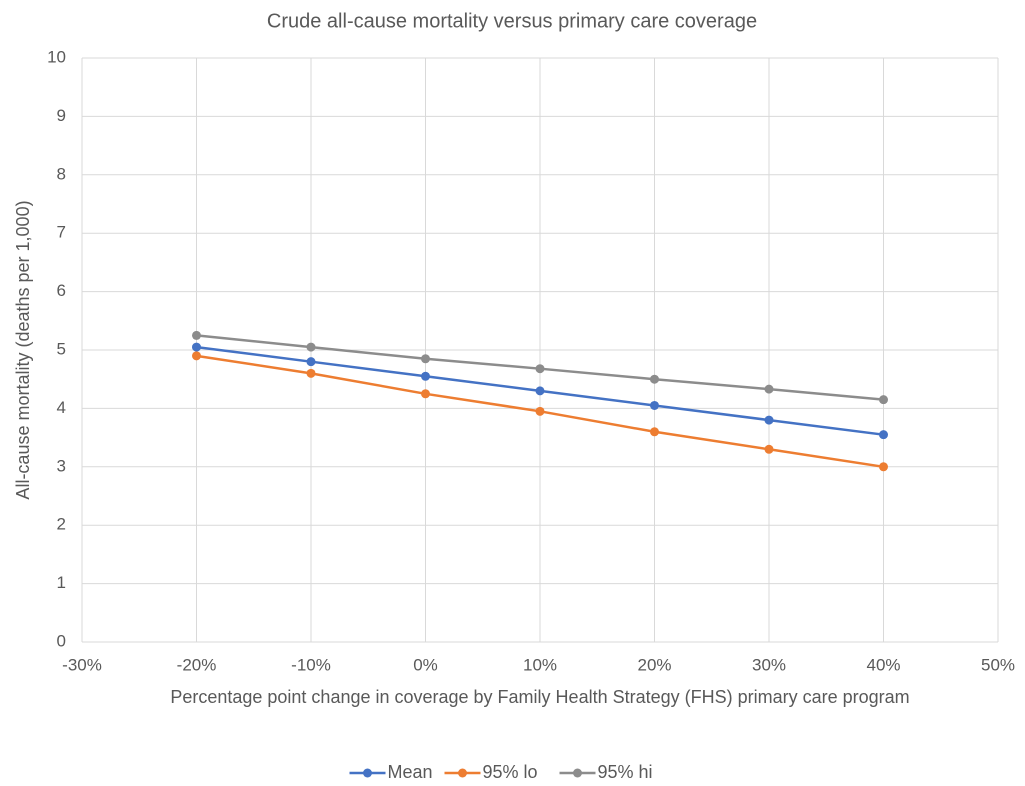 This screenshot has height=786, width=1025. I want to click on y-axis-label: All-cause mortality (deaths per 1,000), so click(23, 349).